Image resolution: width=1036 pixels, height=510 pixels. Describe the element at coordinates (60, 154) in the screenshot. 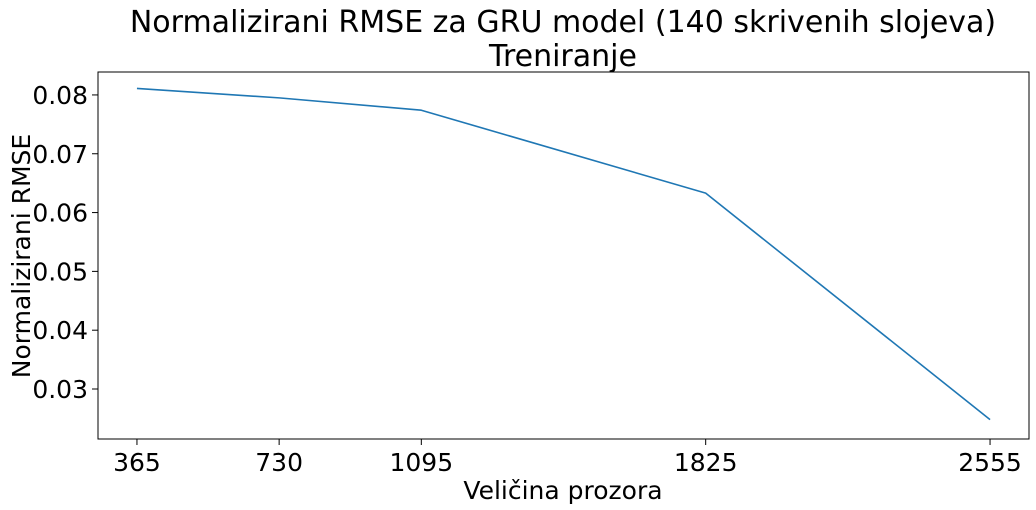

I see `y-tick-label: 0.07` at that location.